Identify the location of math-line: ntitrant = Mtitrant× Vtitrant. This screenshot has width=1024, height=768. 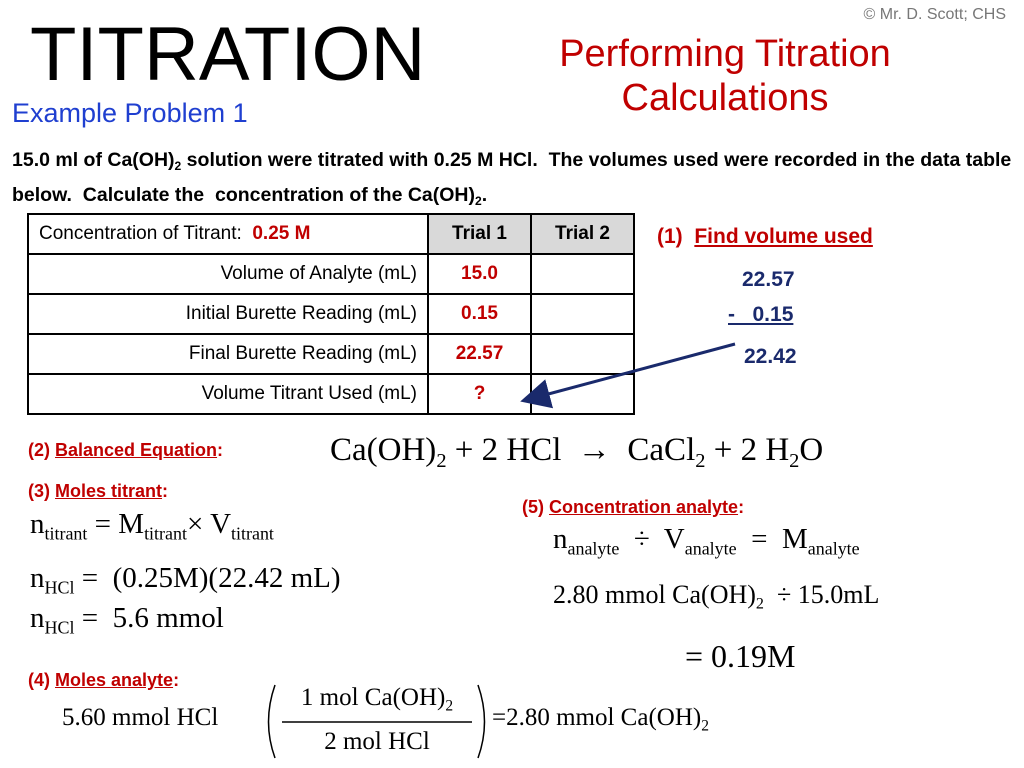
(152, 526).